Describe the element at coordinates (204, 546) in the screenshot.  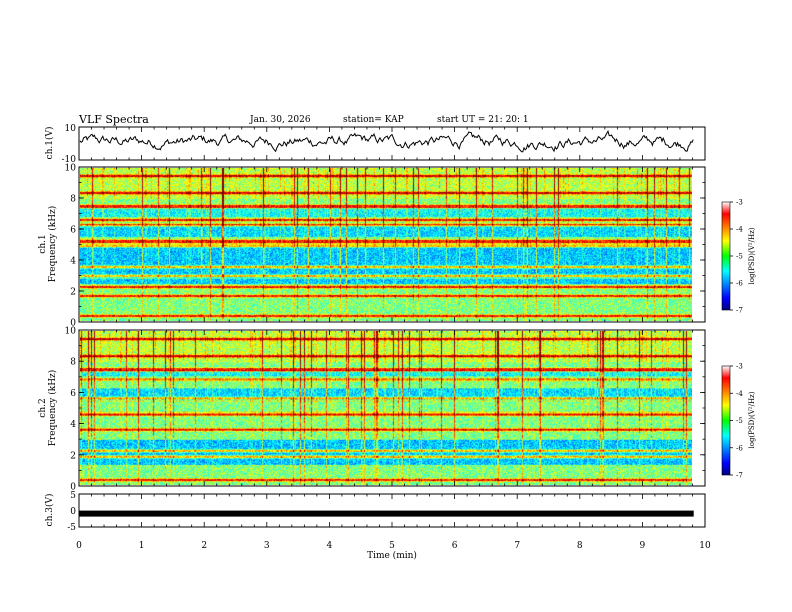
I see `x-tick-label: 2` at that location.